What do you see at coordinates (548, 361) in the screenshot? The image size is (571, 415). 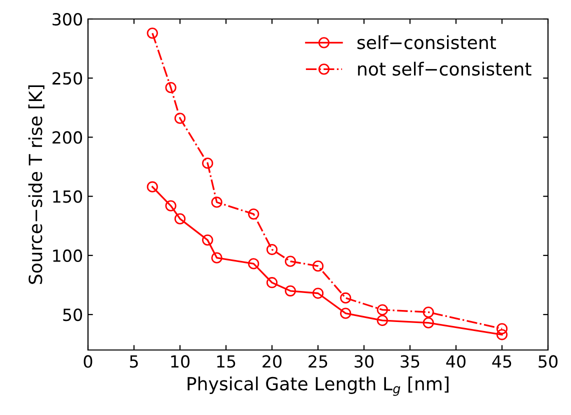 I see `x-tick-label: 50` at bounding box center [548, 361].